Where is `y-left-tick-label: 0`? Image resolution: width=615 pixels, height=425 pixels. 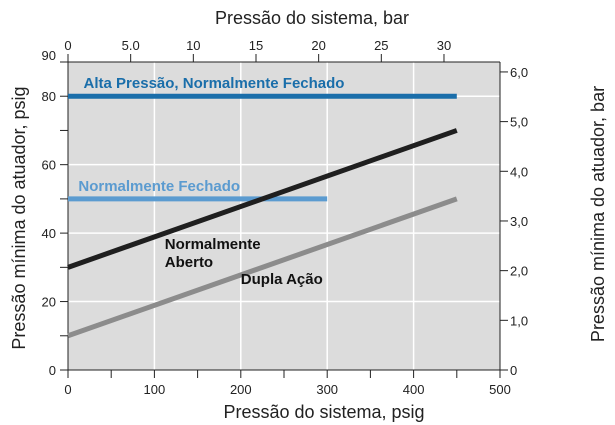 y-left-tick-label: 0 is located at coordinates (52, 370).